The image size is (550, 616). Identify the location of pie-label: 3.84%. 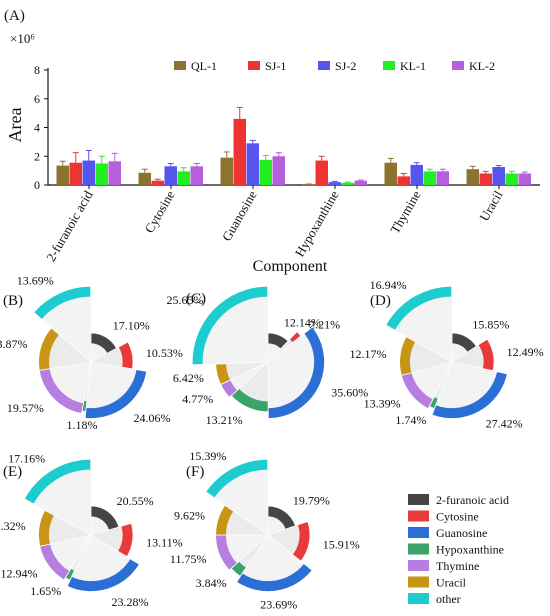
(211, 583).